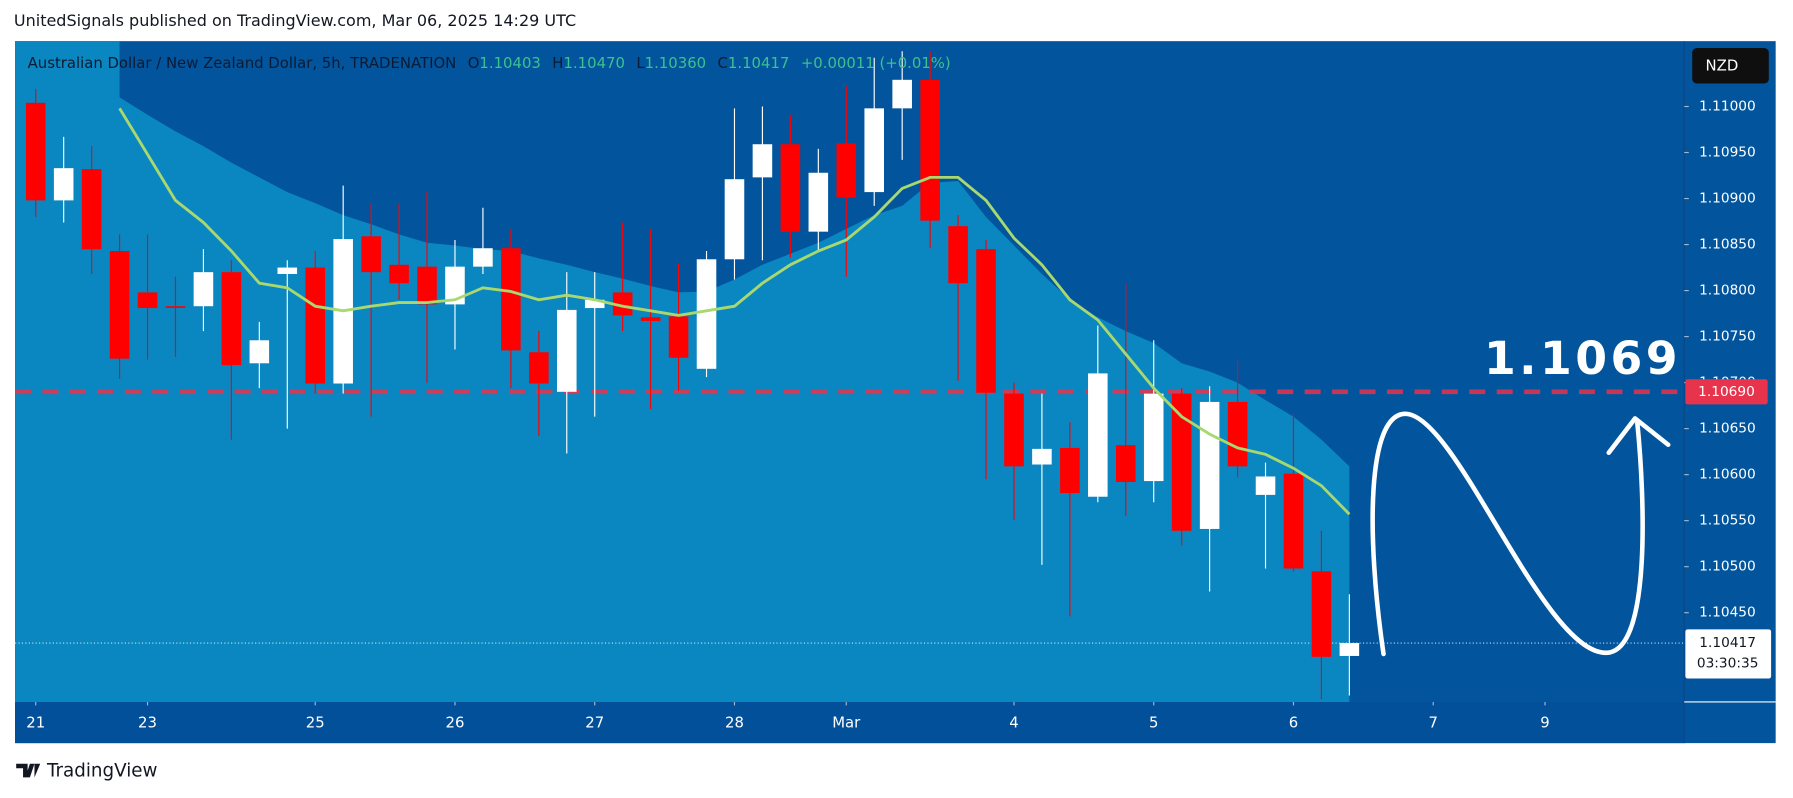 Image resolution: width=1793 pixels, height=798 pixels. Describe the element at coordinates (1727, 429) in the screenshot. I see `y-tick-label: 1.10650` at that location.